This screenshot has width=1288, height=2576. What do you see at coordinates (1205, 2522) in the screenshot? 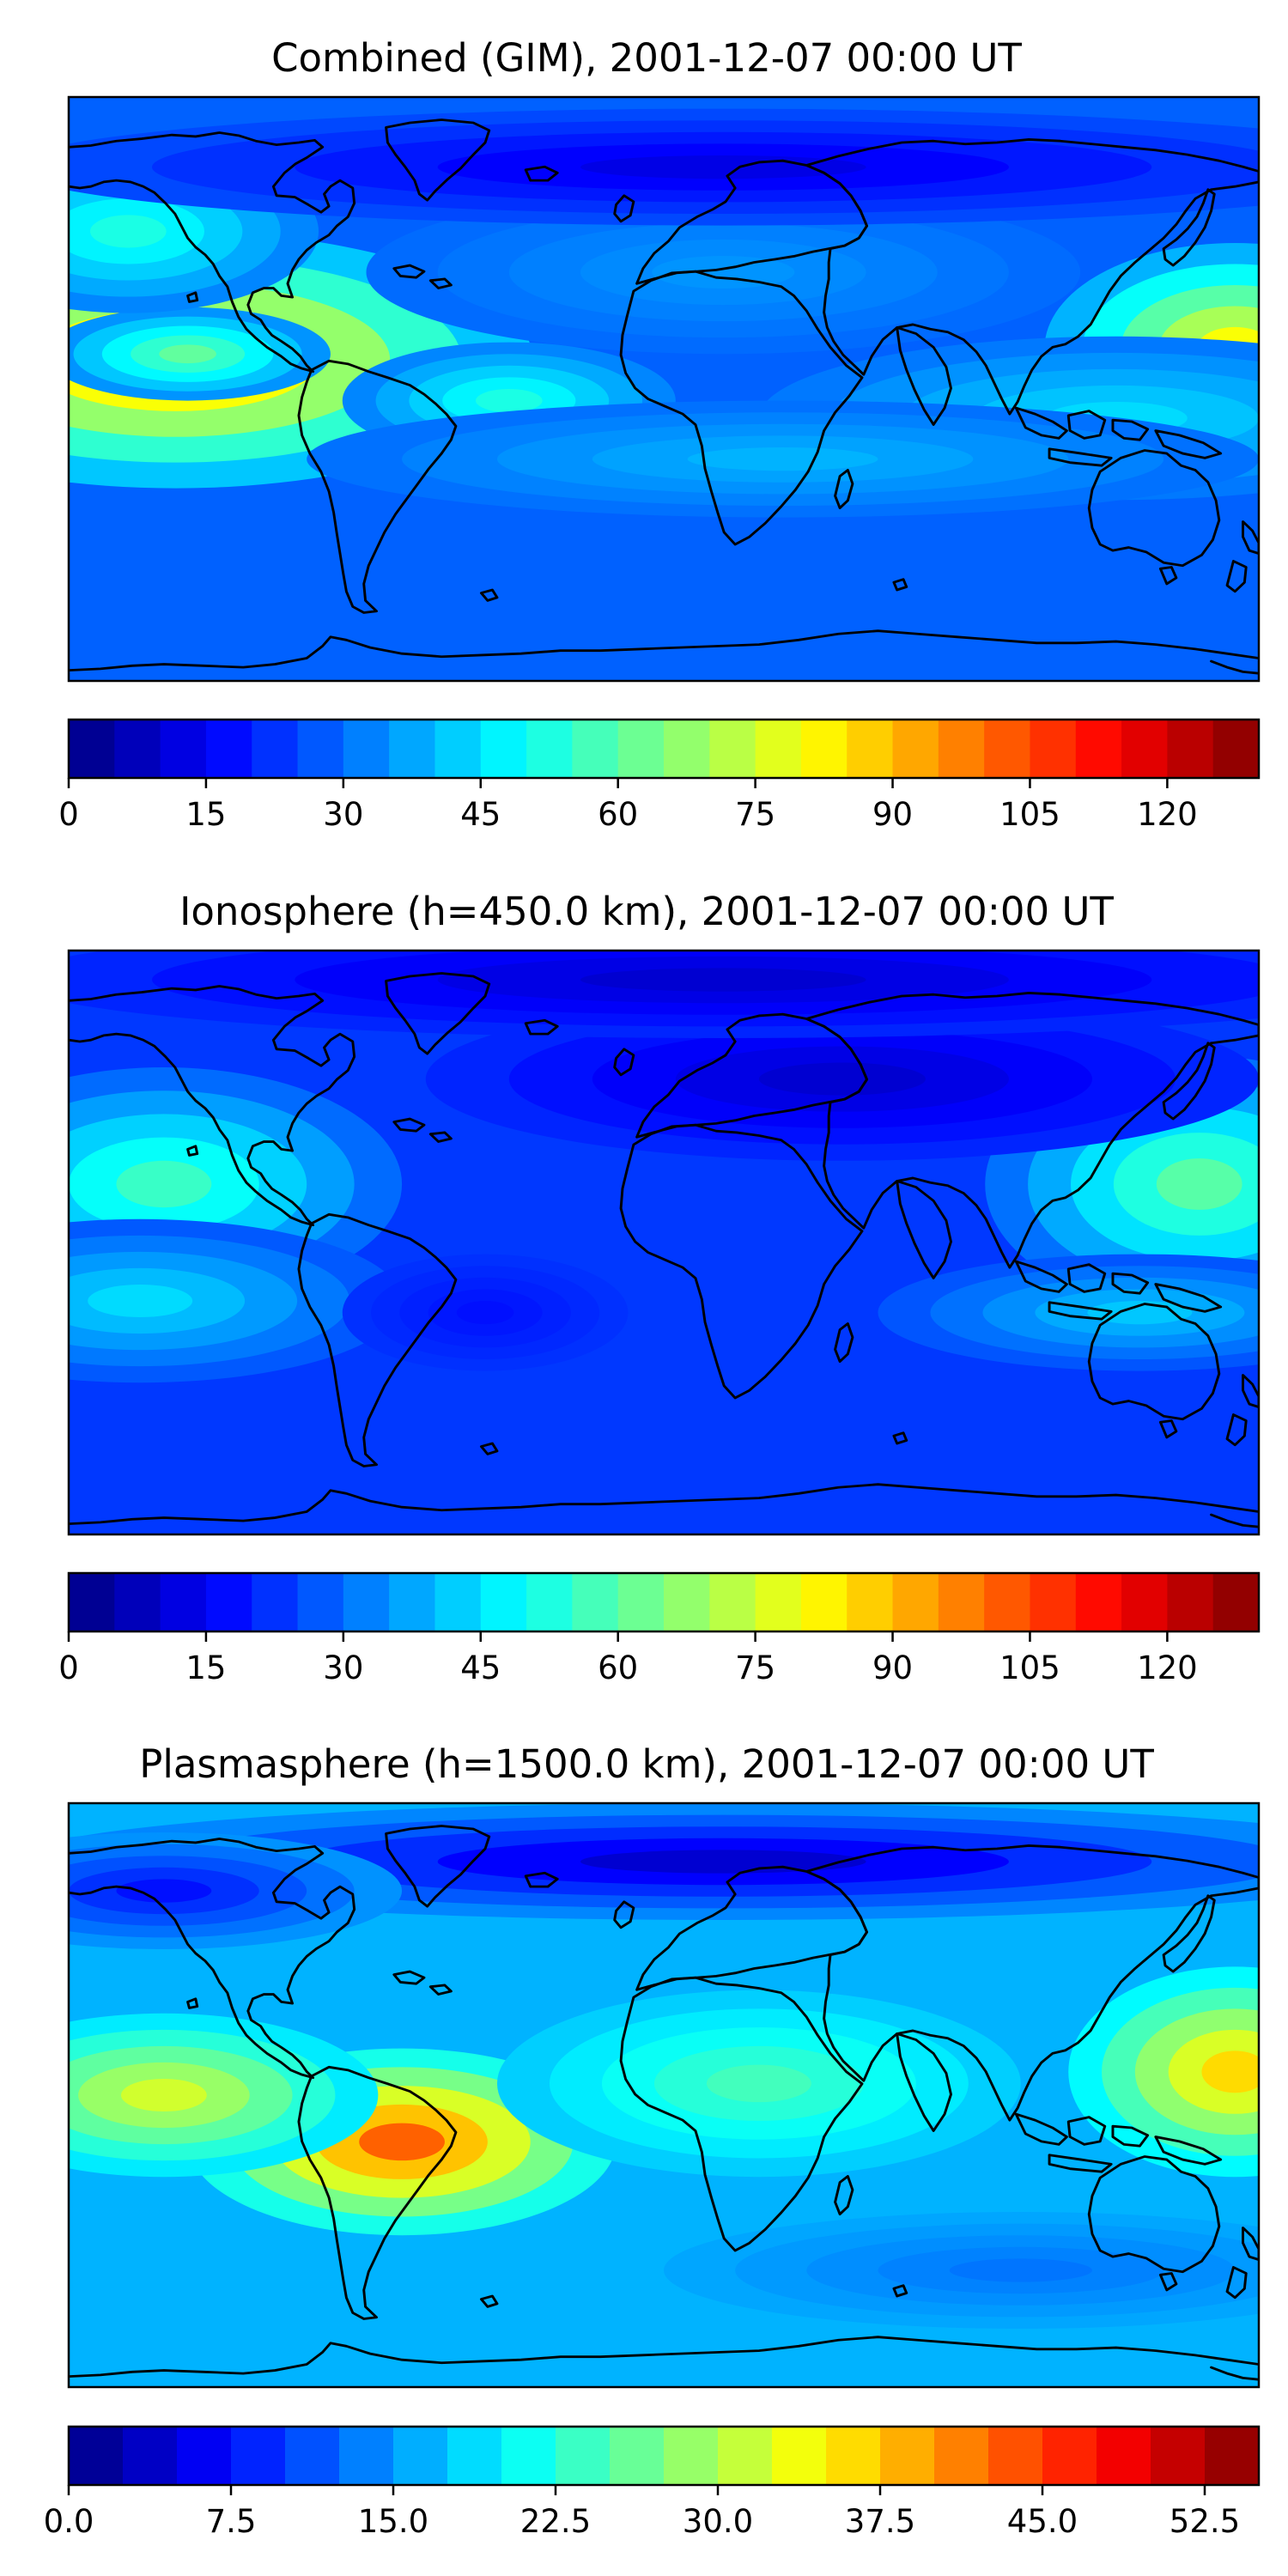
I see `colorbar-tick-label: 52.5` at bounding box center [1205, 2522].